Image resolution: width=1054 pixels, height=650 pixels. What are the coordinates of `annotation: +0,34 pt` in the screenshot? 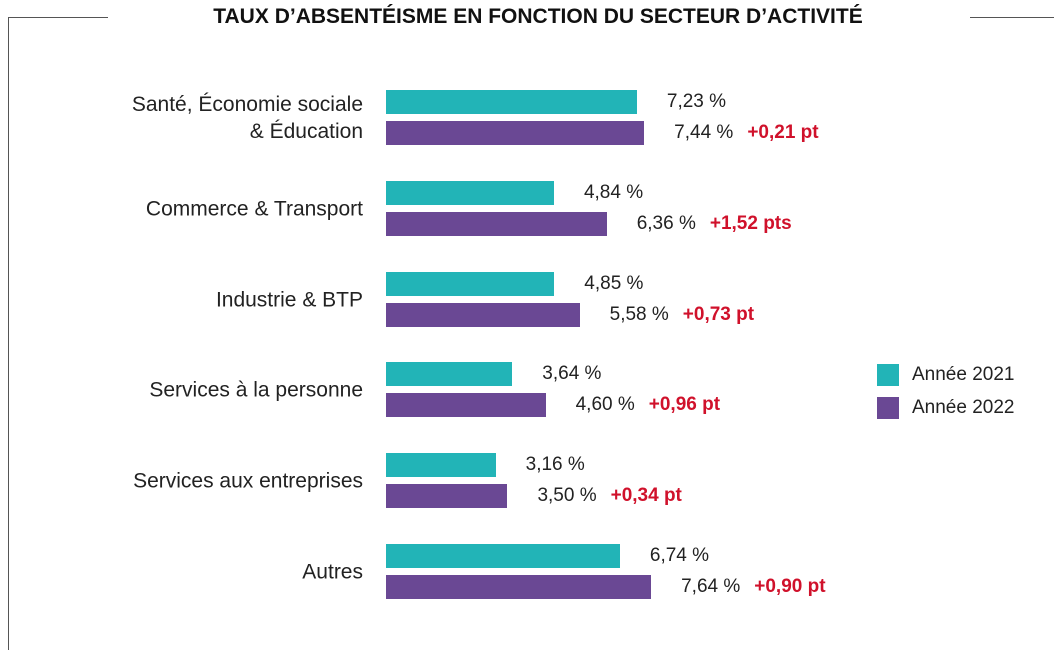 It's located at (646, 496).